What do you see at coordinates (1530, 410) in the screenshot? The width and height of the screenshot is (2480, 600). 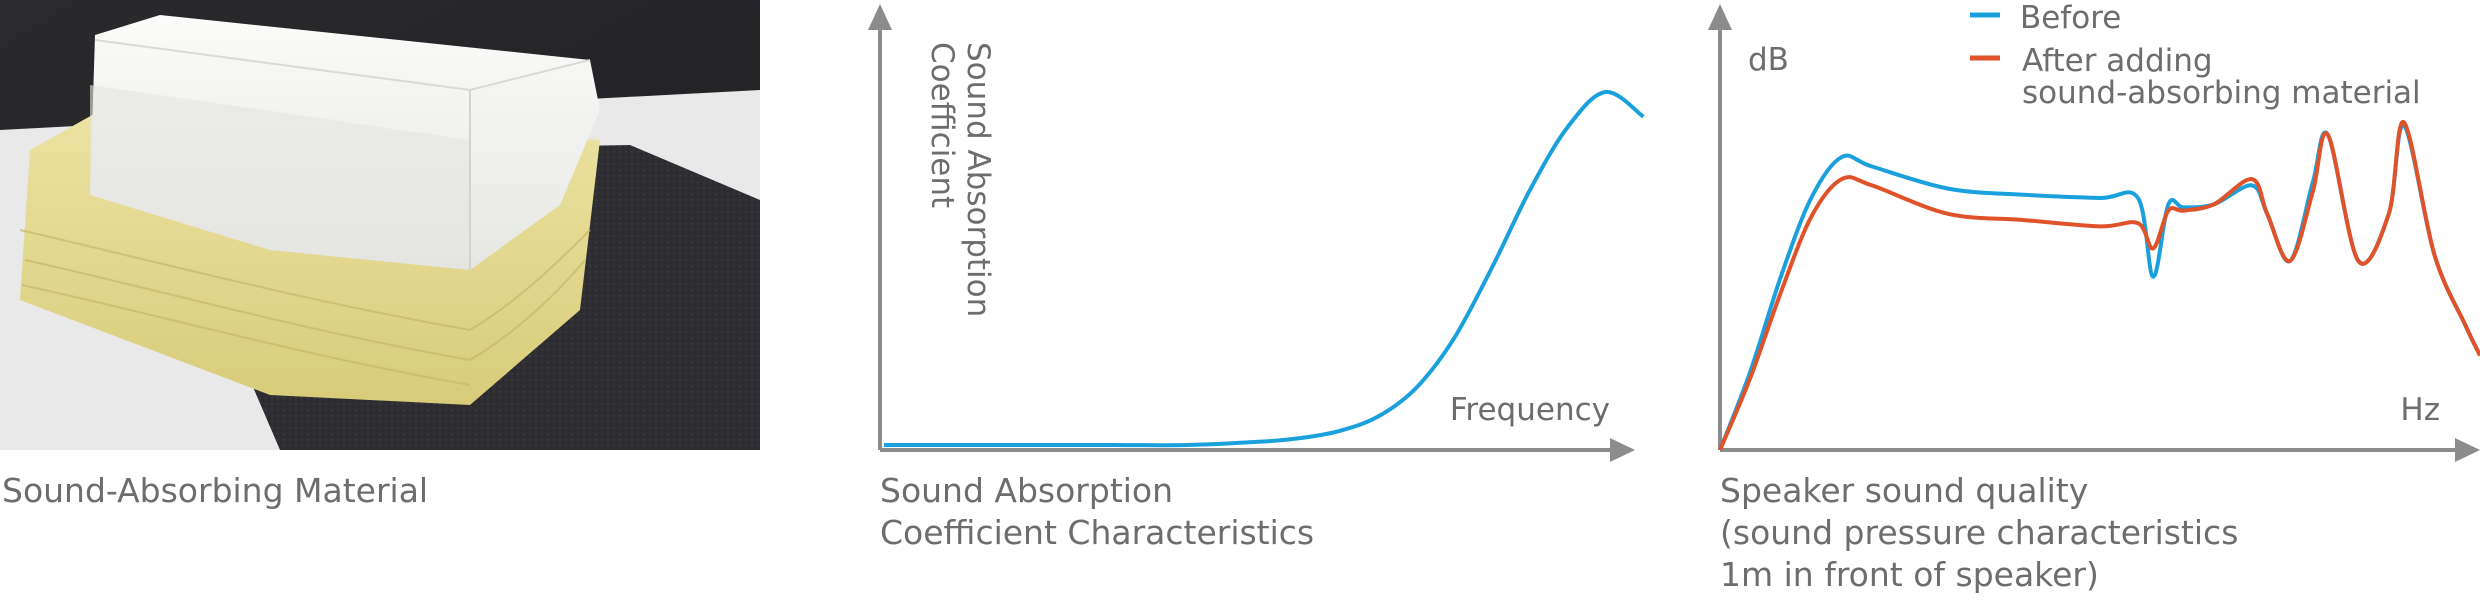 I see `x-axis-label: Frequency` at bounding box center [1530, 410].